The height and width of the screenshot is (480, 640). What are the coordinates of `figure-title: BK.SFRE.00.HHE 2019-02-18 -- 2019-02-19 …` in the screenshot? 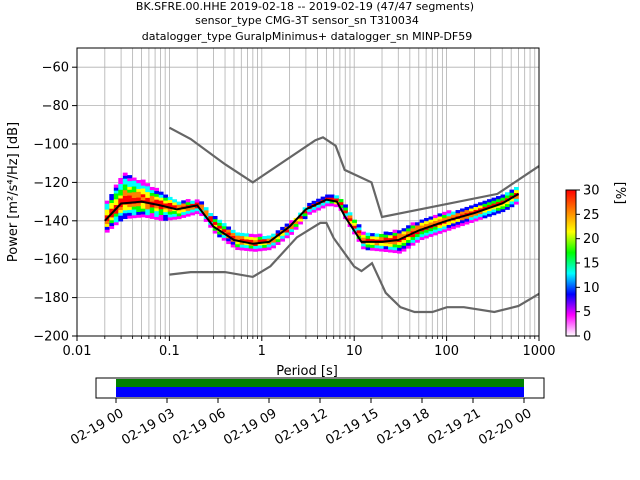 It's located at (305, 21).